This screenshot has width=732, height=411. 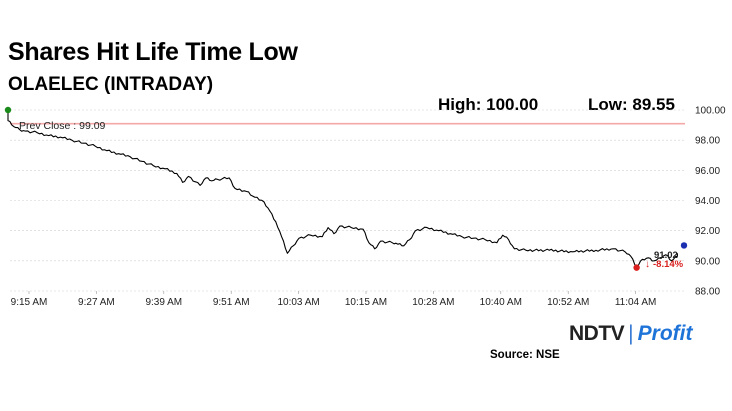 What do you see at coordinates (636, 302) in the screenshot?
I see `x-tick-label: 11:04 AM` at bounding box center [636, 302].